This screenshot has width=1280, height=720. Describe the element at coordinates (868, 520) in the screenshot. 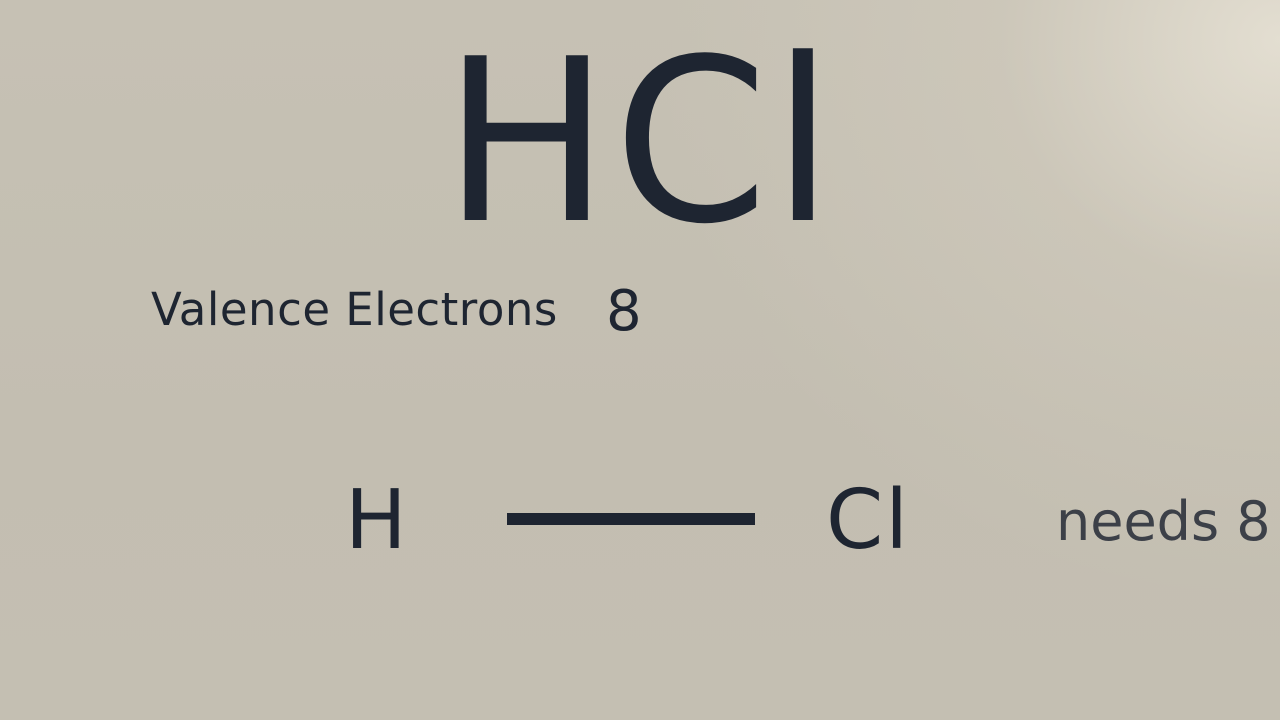

I see `chlorine-atom: Cl` at that location.